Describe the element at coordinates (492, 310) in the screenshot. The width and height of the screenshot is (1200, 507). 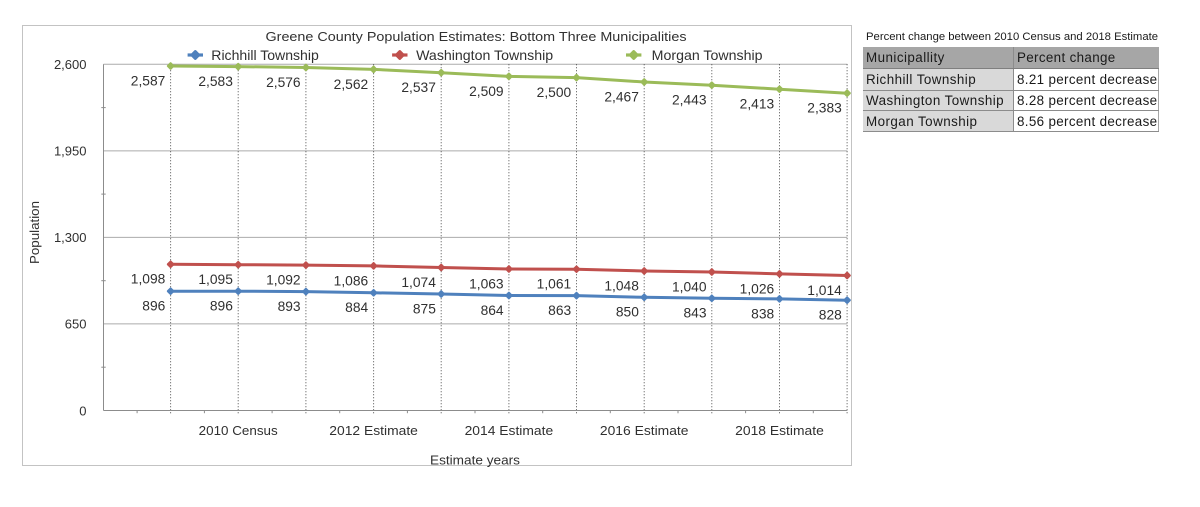
I see `svg-text: 864` at that location.